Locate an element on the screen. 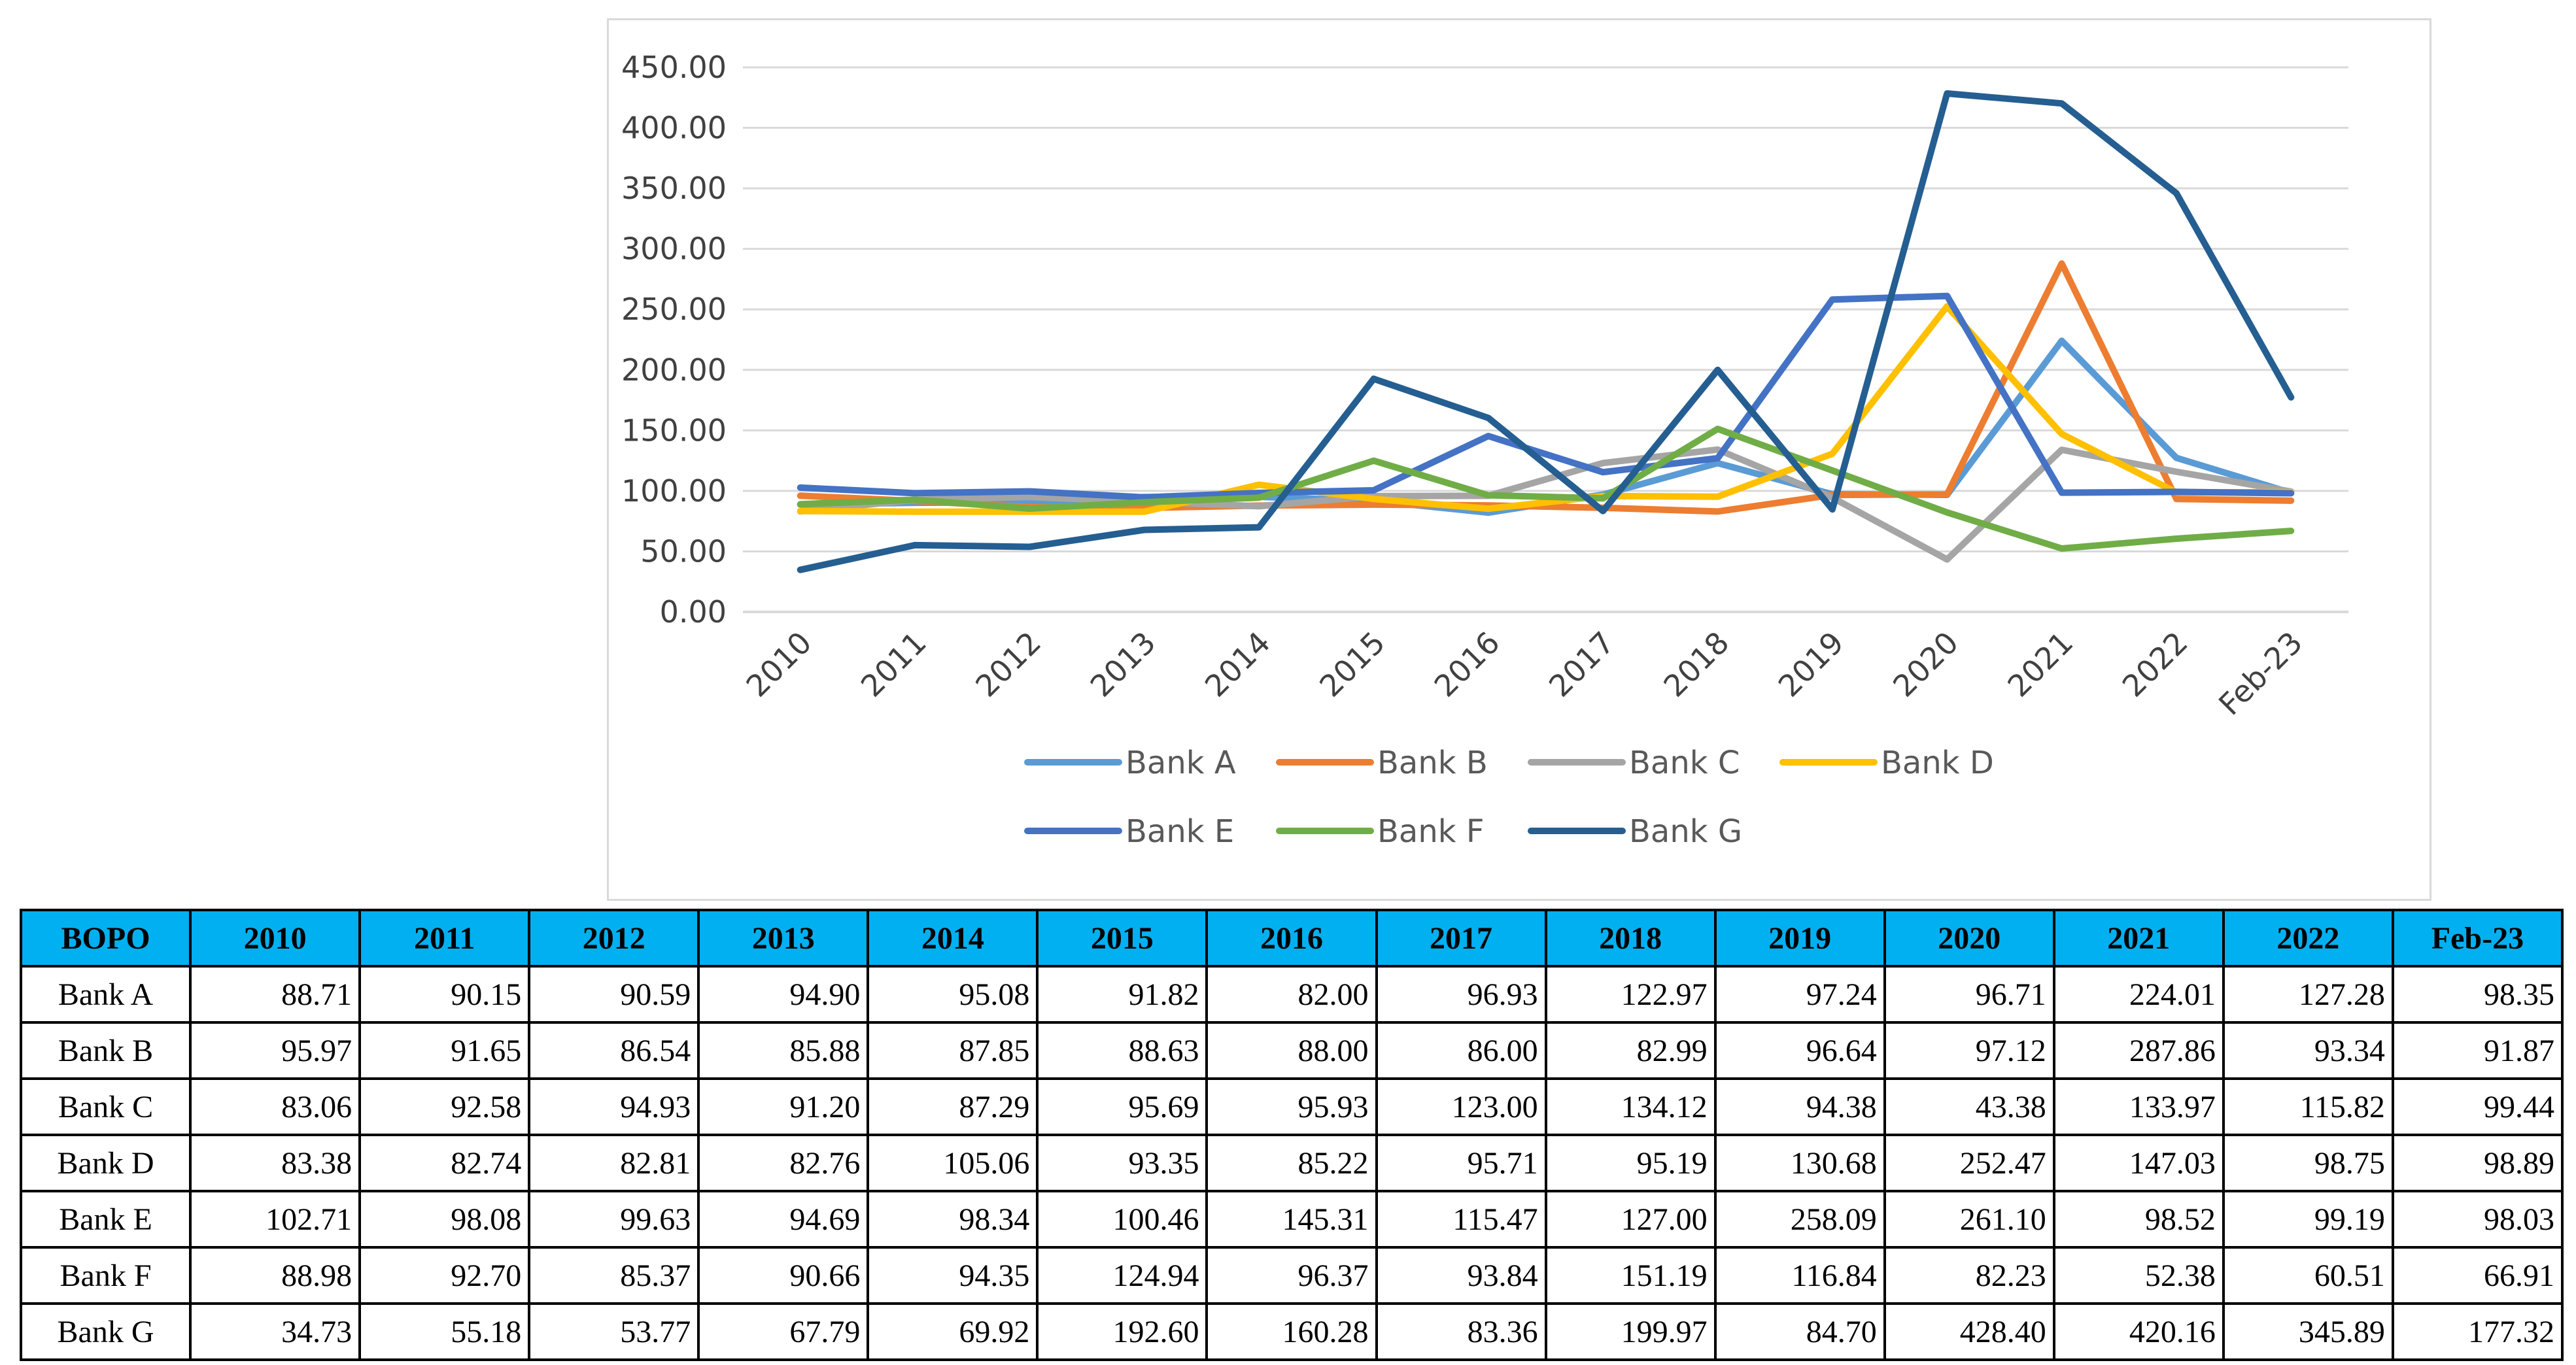 This screenshot has height=1365, width=2576. legend-label-bank-c: Bank C is located at coordinates (1685, 763).